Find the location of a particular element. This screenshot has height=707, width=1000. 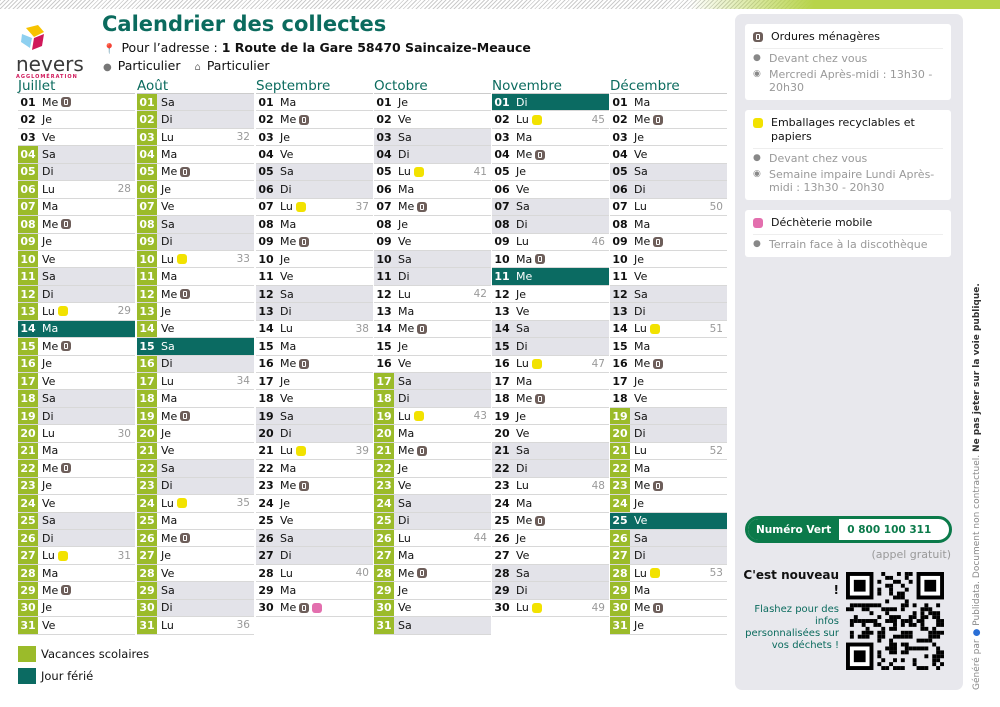

day-row: 29 Di is located at coordinates (550, 591).